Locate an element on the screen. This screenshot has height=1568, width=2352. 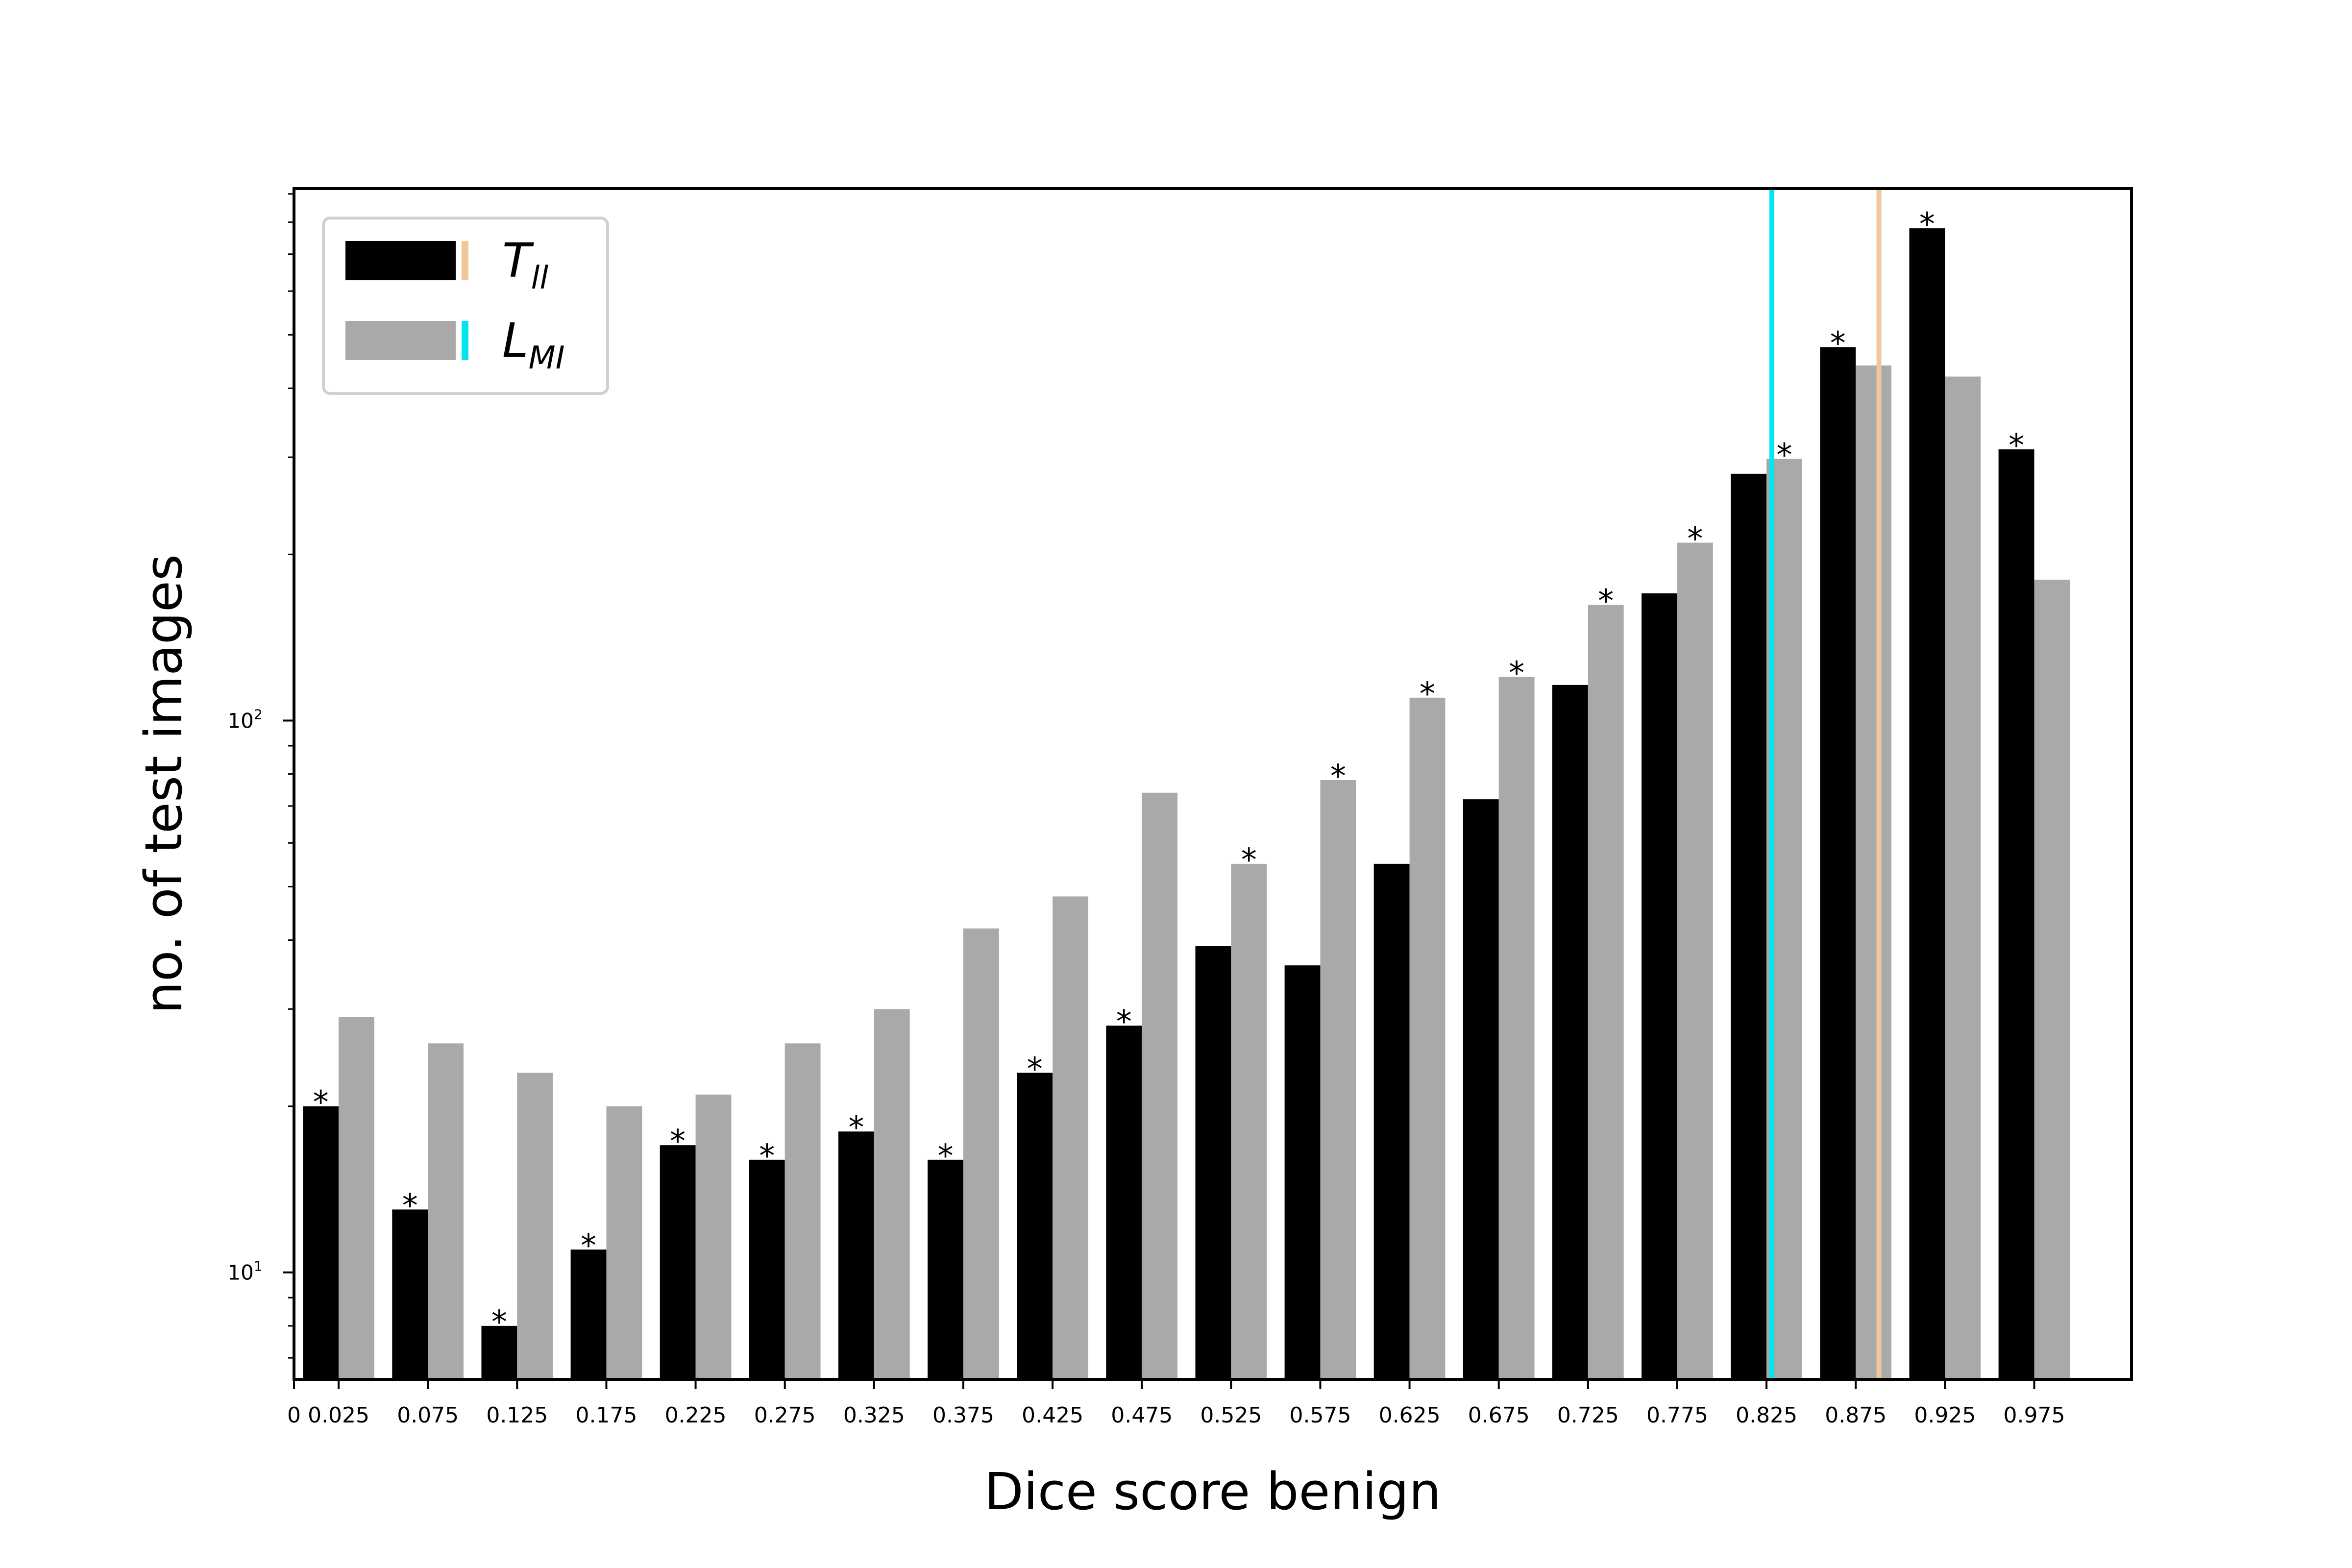
x-tick-label-0.425: 0.425 is located at coordinates (1052, 1415).